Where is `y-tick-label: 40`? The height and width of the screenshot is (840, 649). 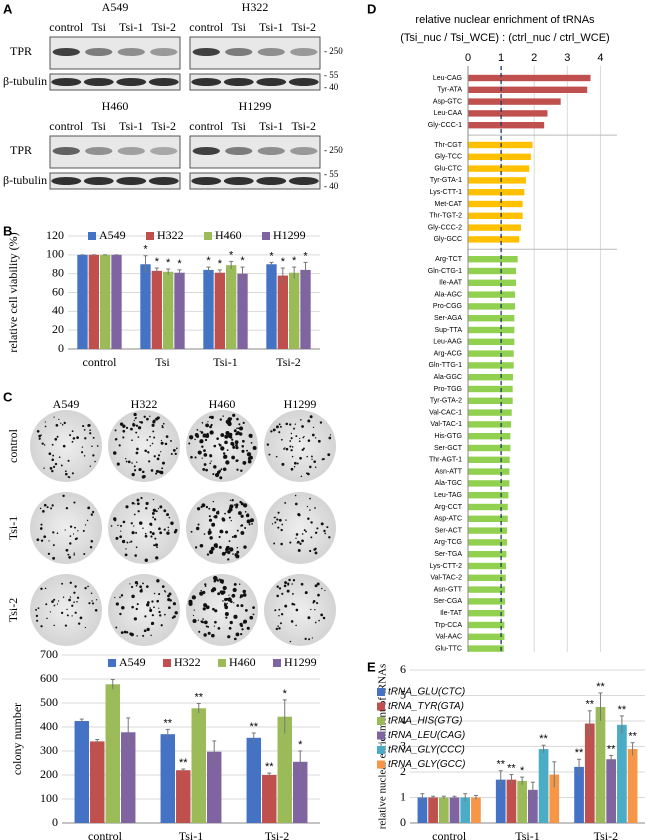
y-tick-label: 40 is located at coordinates (58, 310).